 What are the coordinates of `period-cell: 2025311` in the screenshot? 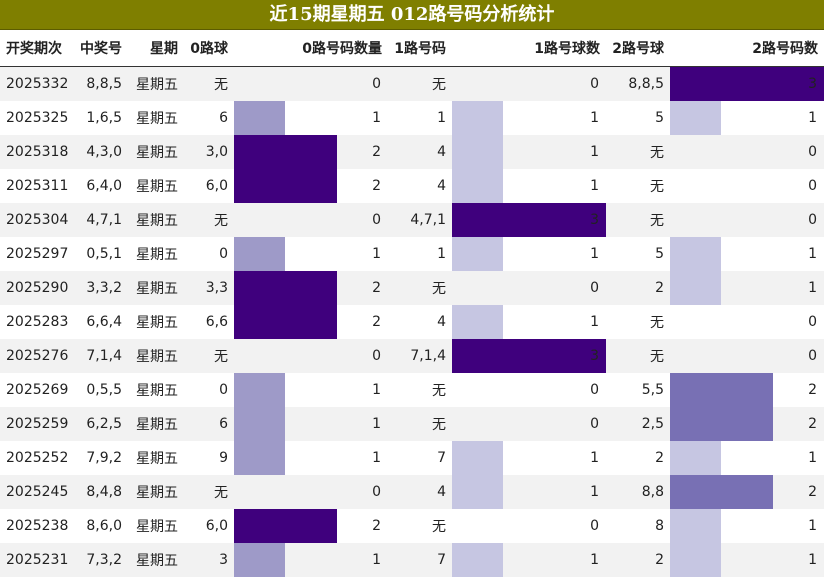 It's located at (37, 186).